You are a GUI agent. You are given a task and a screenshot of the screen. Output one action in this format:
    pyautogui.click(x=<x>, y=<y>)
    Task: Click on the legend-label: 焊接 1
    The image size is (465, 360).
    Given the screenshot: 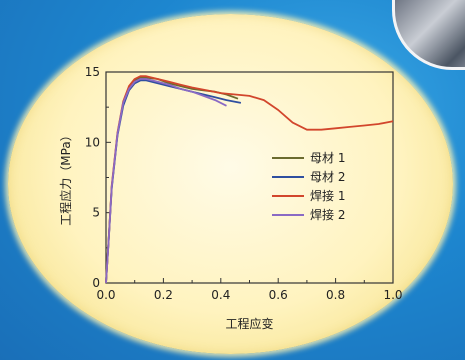 What is the action you would take?
    pyautogui.click(x=327, y=195)
    